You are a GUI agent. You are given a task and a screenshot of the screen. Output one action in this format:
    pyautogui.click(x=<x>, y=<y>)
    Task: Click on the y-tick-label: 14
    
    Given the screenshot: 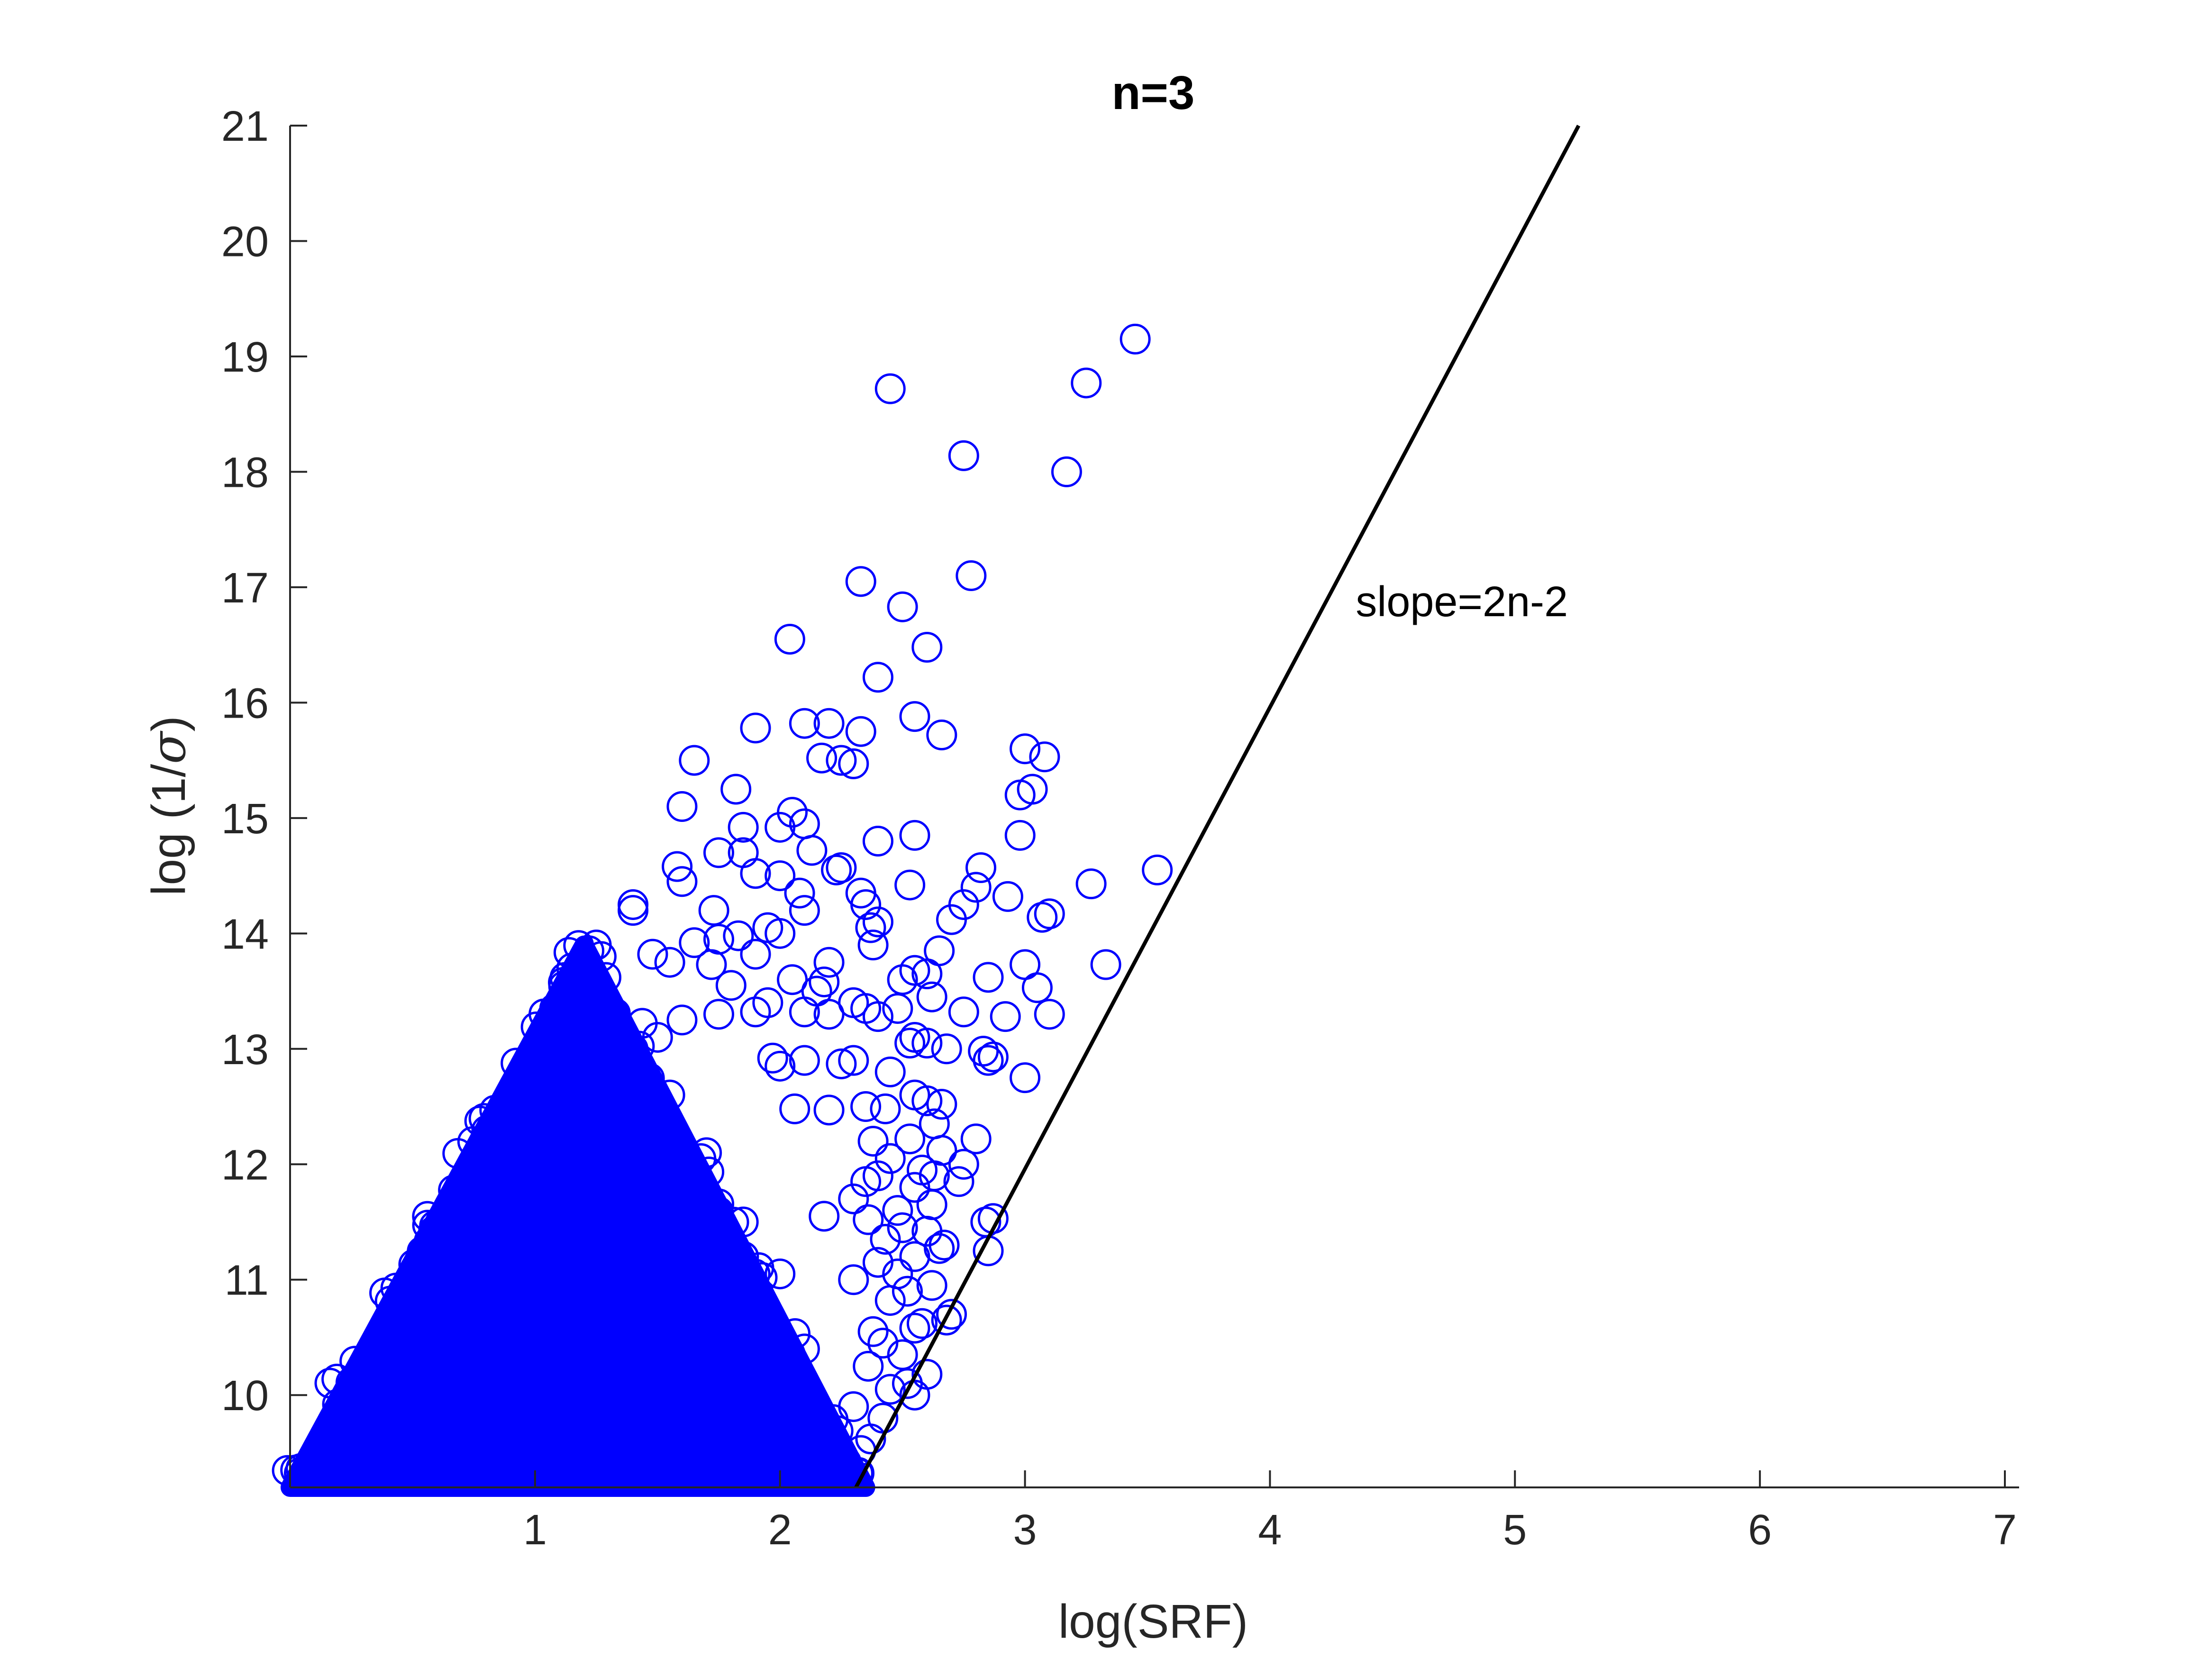 What is the action you would take?
    pyautogui.click(x=245, y=934)
    